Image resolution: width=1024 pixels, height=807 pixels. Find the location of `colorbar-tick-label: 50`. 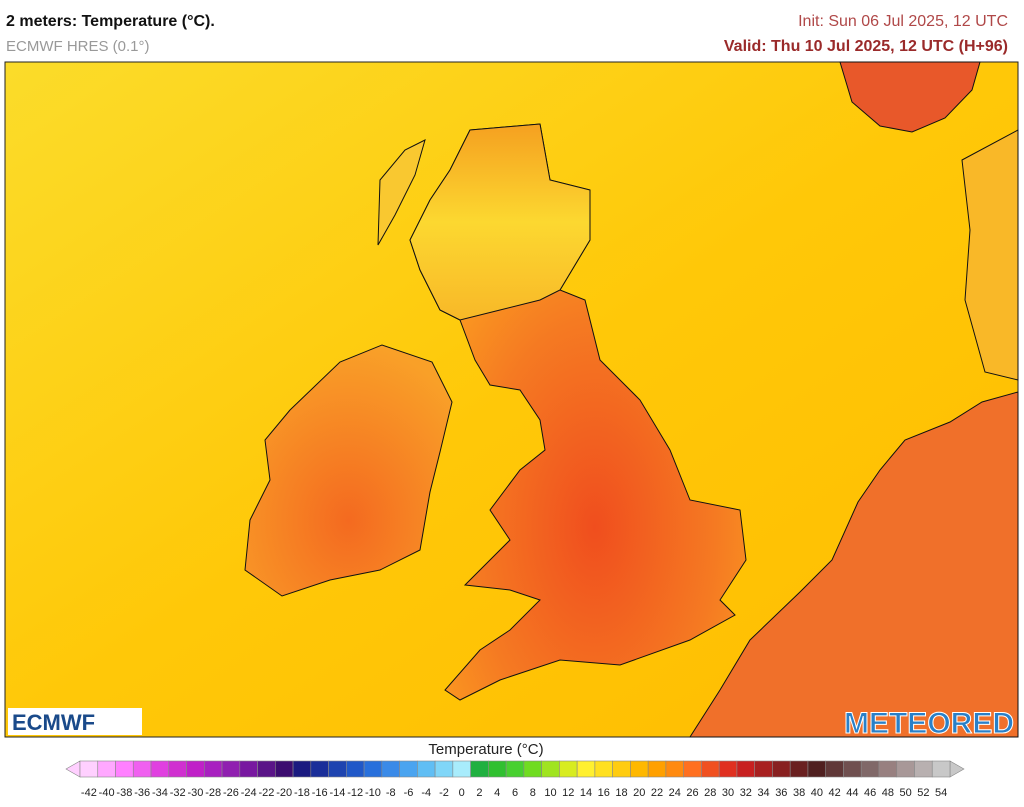

colorbar-tick-label: 50 is located at coordinates (905, 793).